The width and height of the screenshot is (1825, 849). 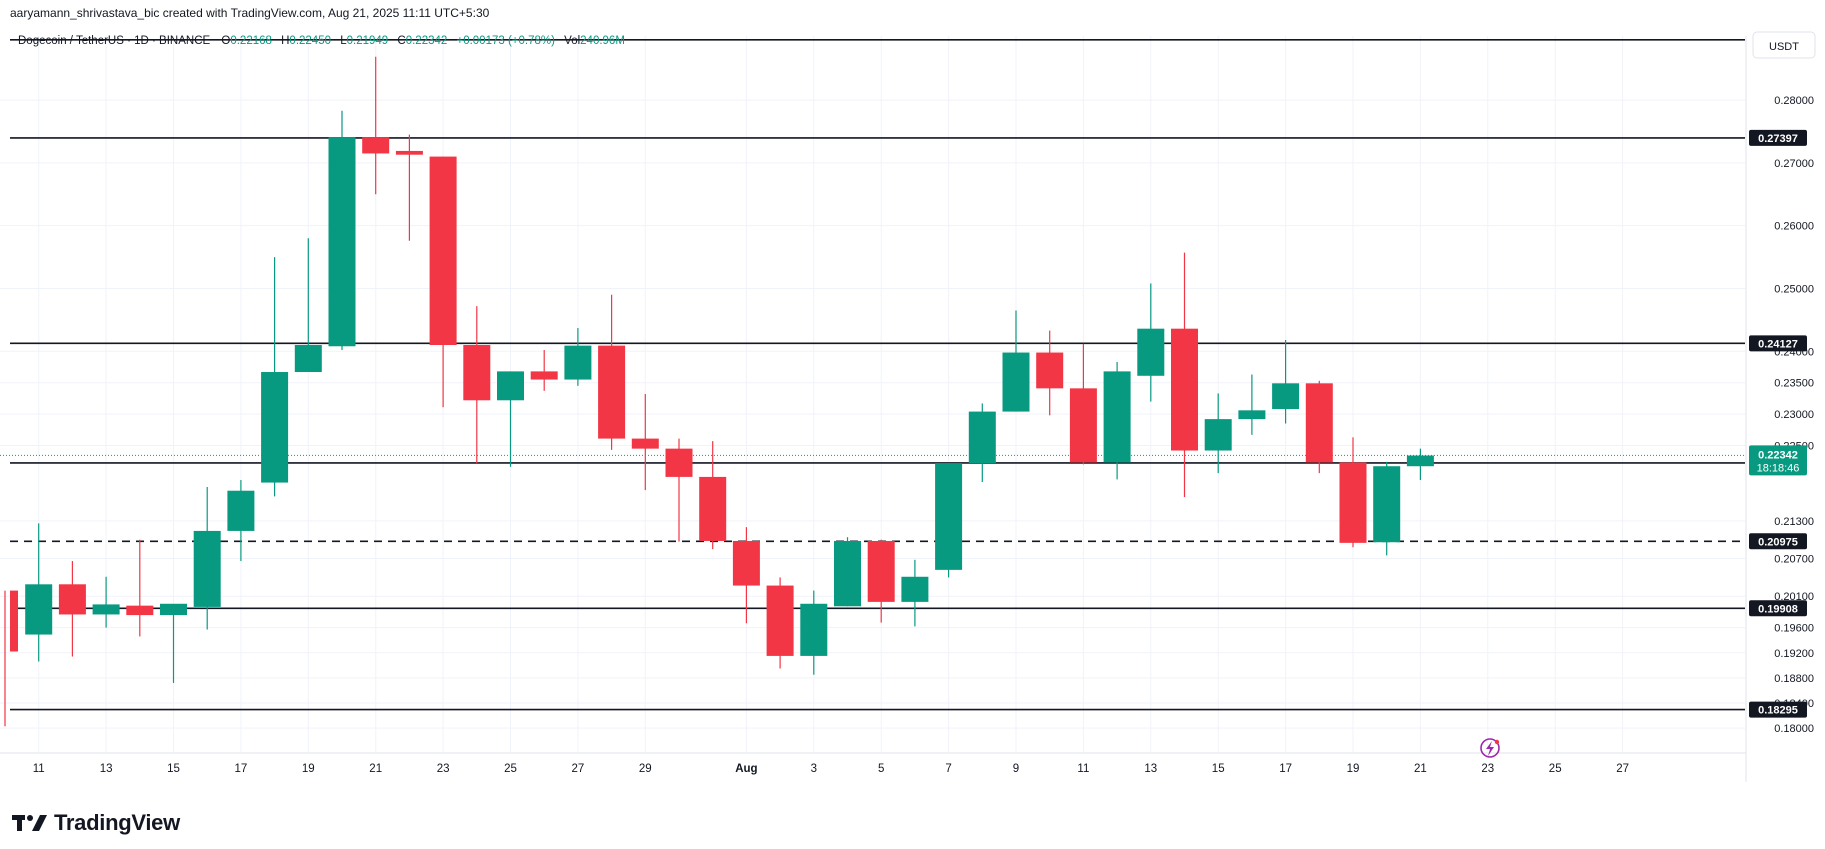 What do you see at coordinates (1794, 522) in the screenshot?
I see `y-tick-label: 0.21300` at bounding box center [1794, 522].